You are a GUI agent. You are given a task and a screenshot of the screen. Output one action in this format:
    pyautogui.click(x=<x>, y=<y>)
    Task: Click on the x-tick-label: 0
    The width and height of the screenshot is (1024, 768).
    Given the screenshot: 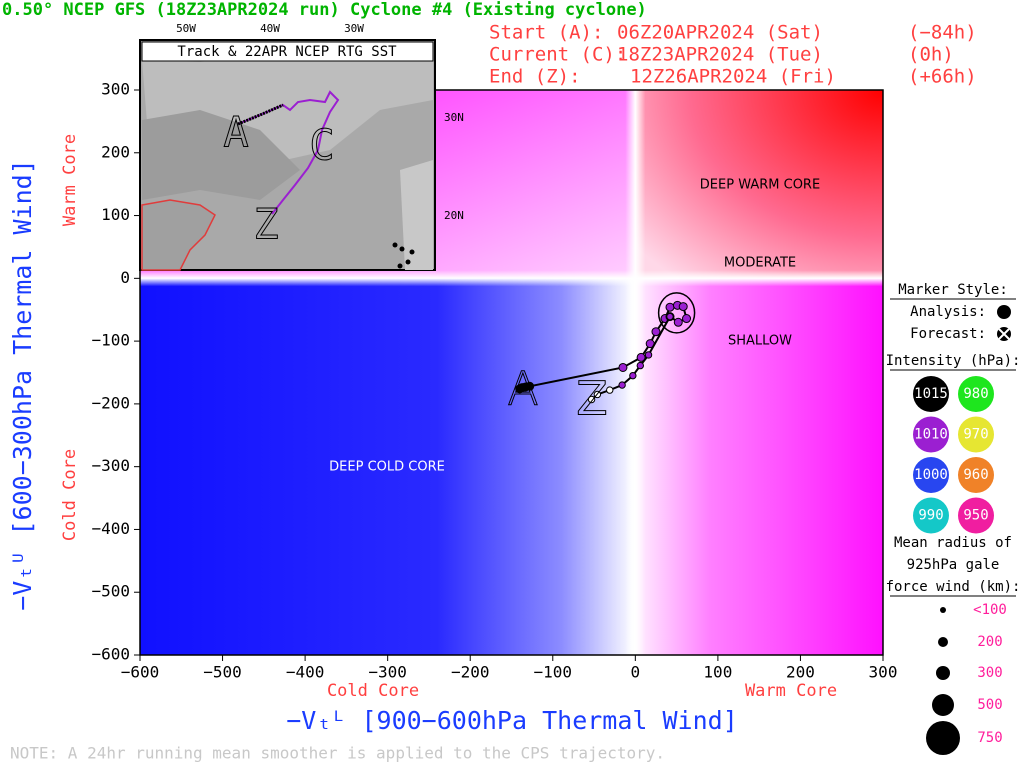 What is the action you would take?
    pyautogui.click(x=636, y=672)
    